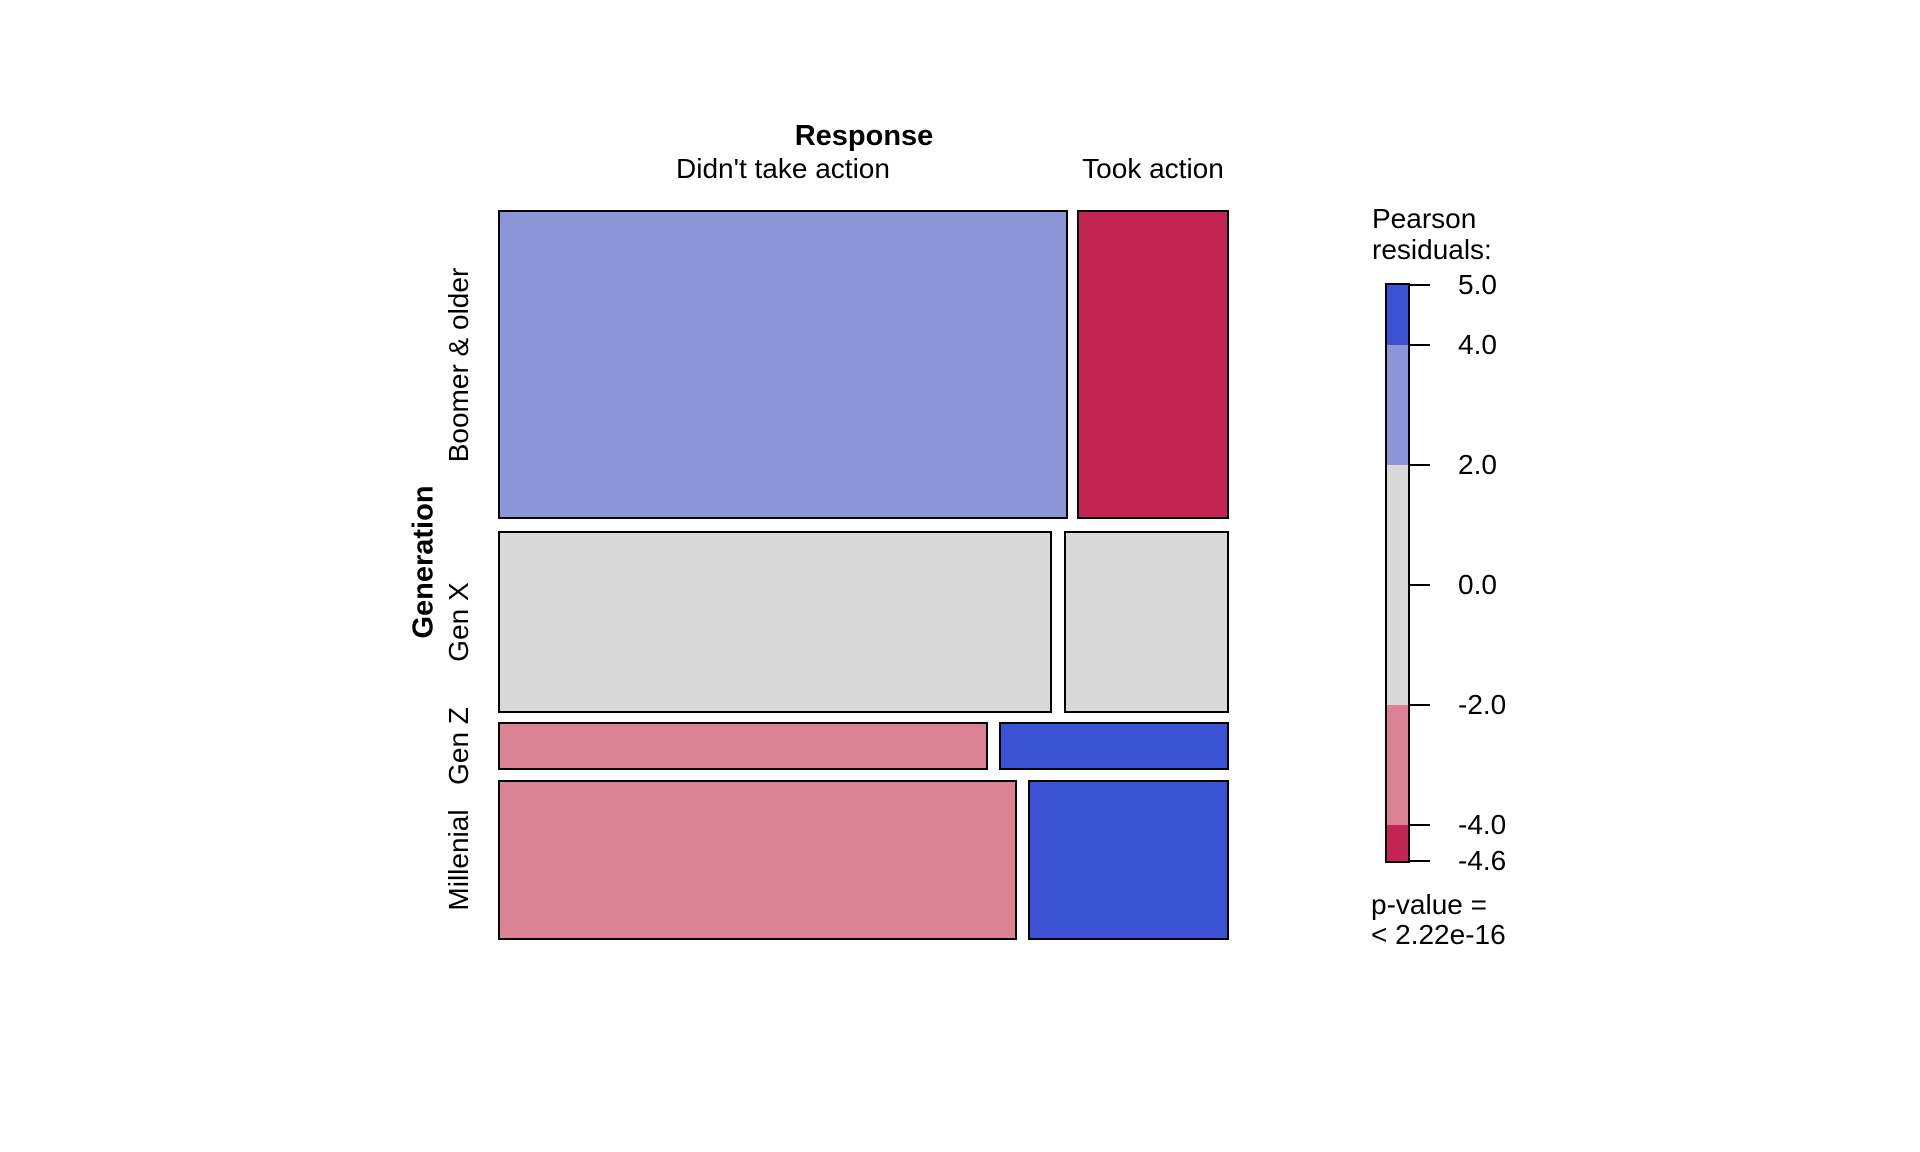 Image resolution: width=1920 pixels, height=1152 pixels. What do you see at coordinates (1153, 168) in the screenshot?
I see `column-label-took-action: Took action` at bounding box center [1153, 168].